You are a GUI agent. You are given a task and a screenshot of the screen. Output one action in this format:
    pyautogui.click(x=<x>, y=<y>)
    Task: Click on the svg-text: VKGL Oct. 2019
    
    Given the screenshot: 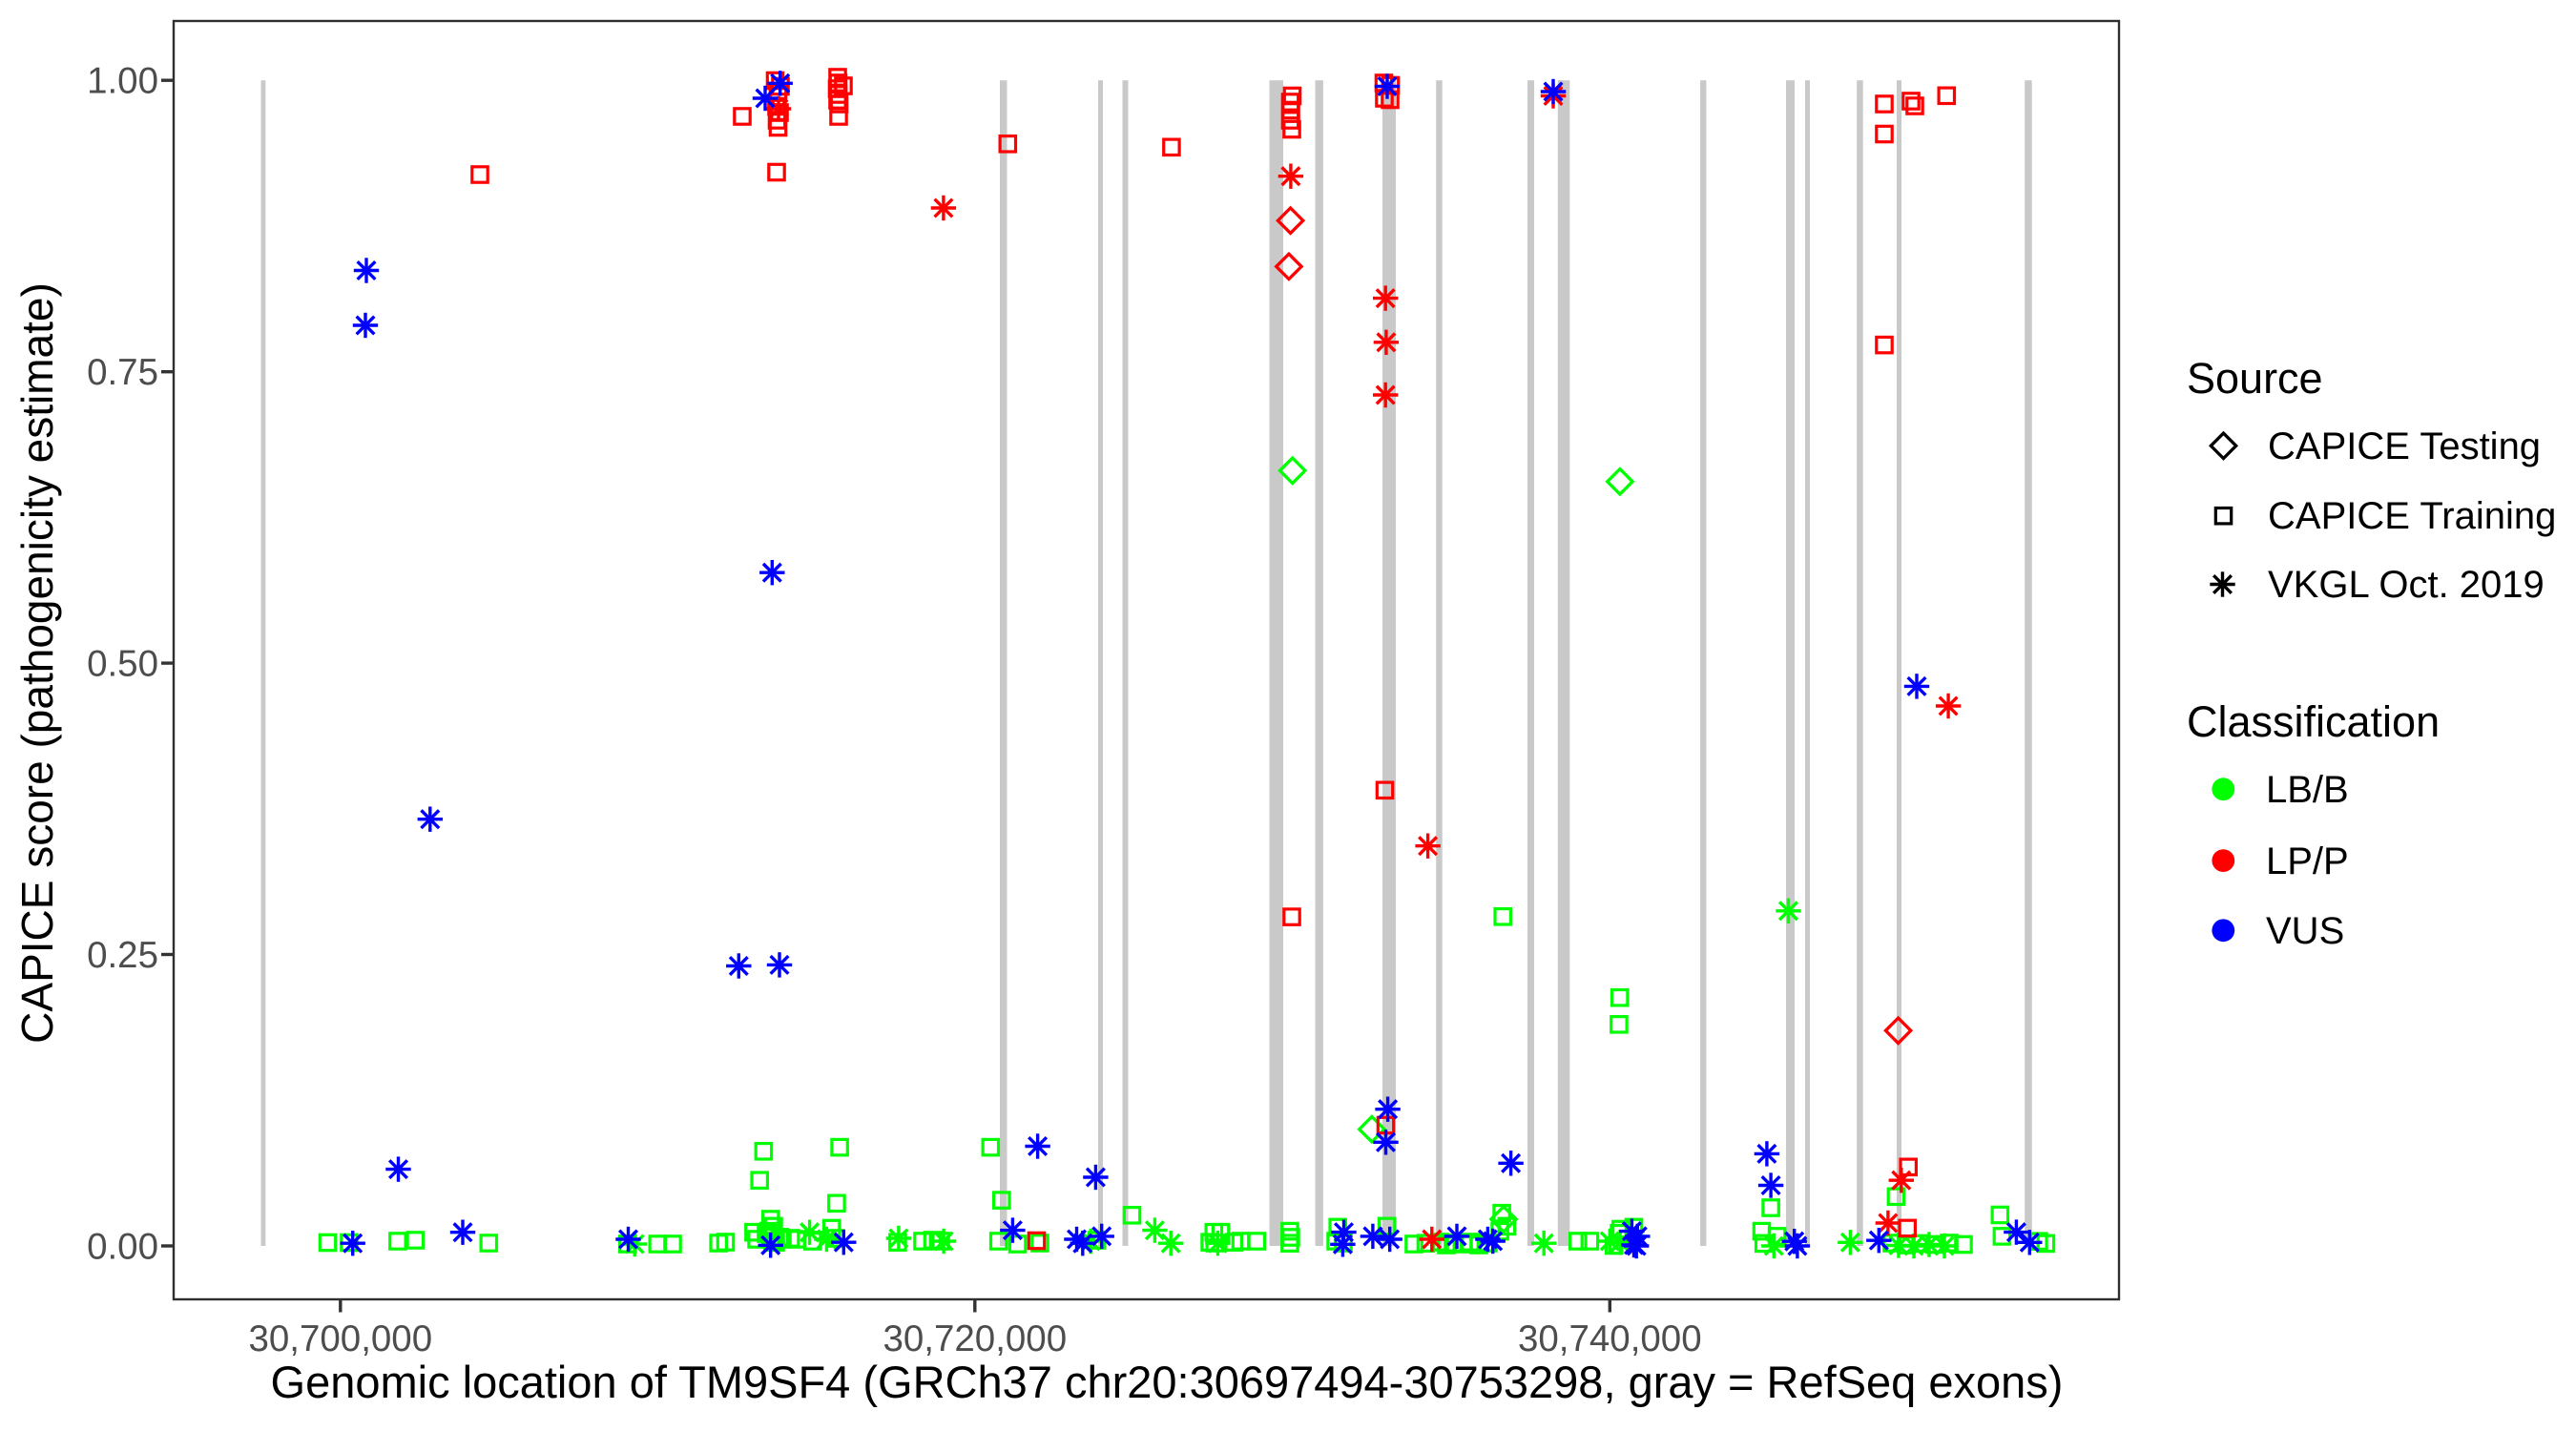 What is the action you would take?
    pyautogui.click(x=2406, y=585)
    